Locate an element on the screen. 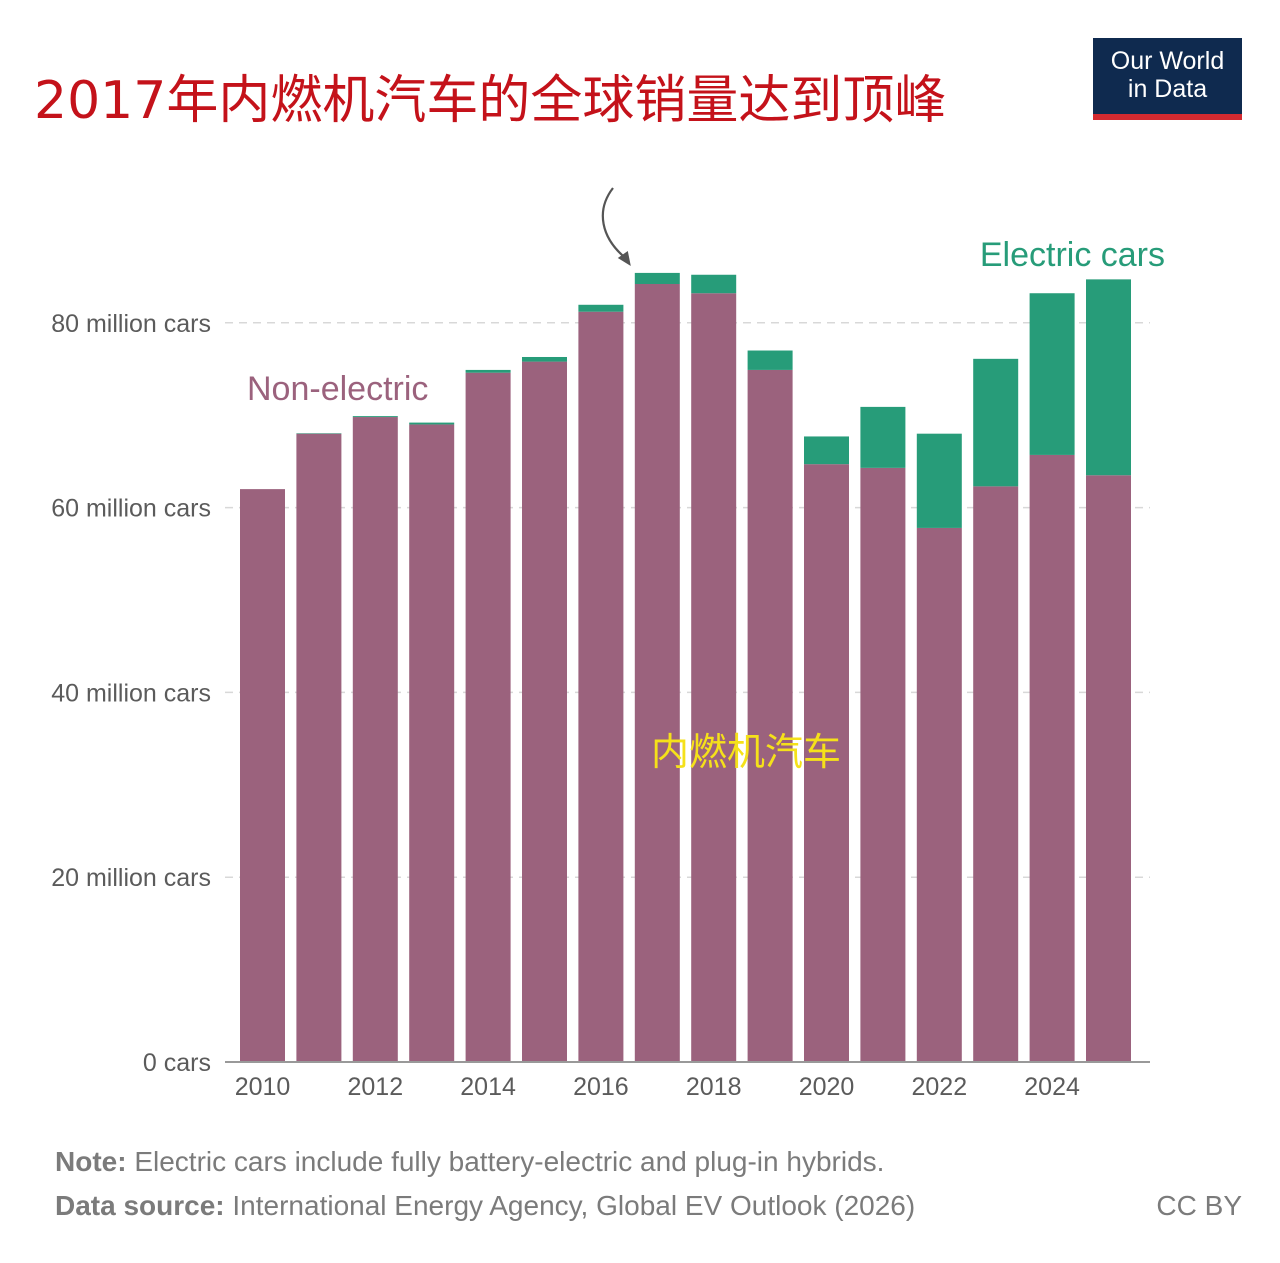 The width and height of the screenshot is (1280, 1263). bar-non-electric-2011 is located at coordinates (319, 747).